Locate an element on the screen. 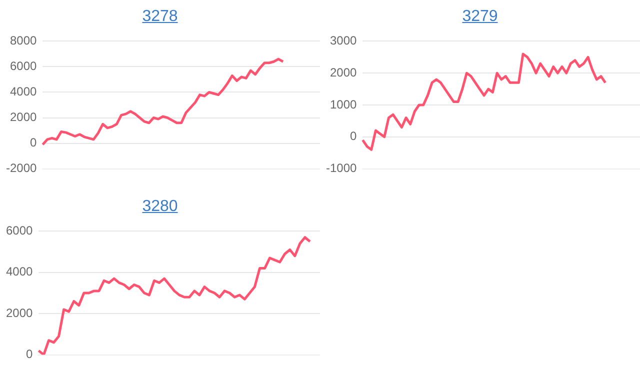 This screenshot has height=372, width=640. y-tick-label: 1000 is located at coordinates (344, 104).